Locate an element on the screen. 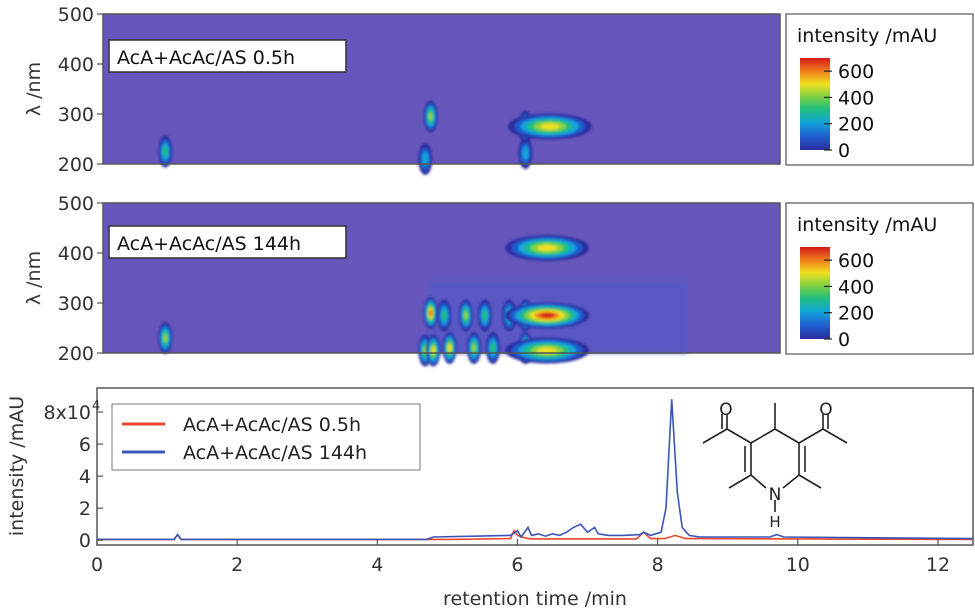 This screenshot has width=975, height=615. heatmap-2-title-box is located at coordinates (227, 242).